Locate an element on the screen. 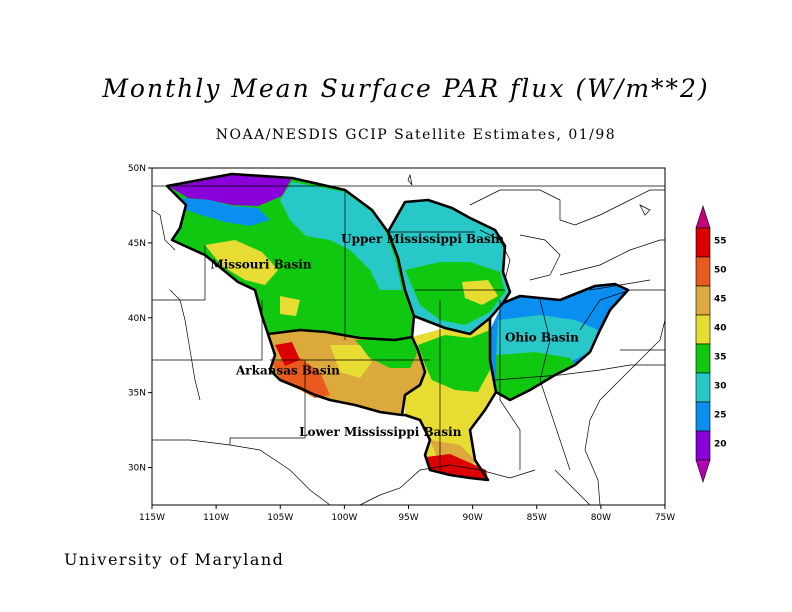  credit-text: University of Maryland is located at coordinates (174, 559).